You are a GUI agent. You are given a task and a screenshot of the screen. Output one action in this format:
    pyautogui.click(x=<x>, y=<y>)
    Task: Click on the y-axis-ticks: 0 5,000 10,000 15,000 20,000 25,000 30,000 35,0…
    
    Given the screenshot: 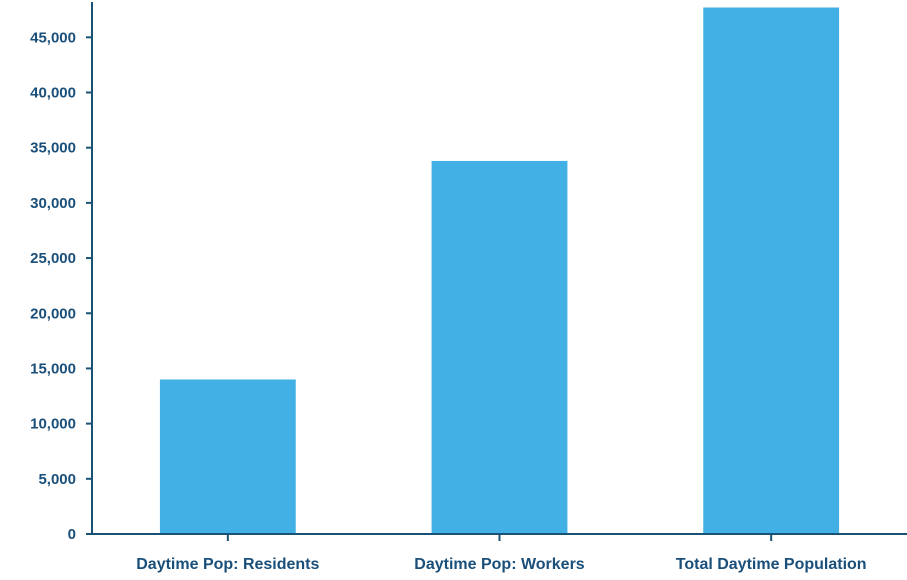 What is the action you would take?
    pyautogui.click(x=61, y=286)
    